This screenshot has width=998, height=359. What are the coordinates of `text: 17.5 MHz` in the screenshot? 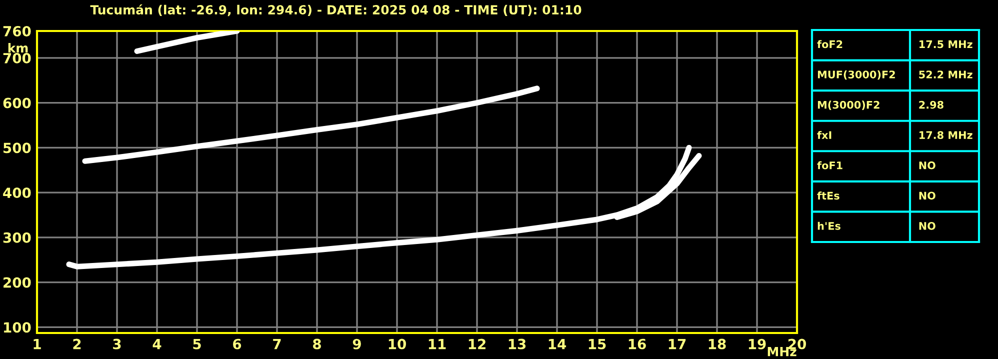 It's located at (946, 44).